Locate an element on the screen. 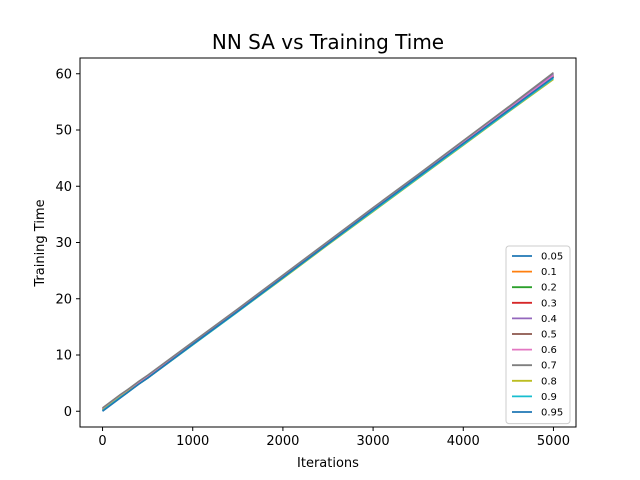 The height and width of the screenshot is (480, 640). y-tick-label: 40 is located at coordinates (63, 187).